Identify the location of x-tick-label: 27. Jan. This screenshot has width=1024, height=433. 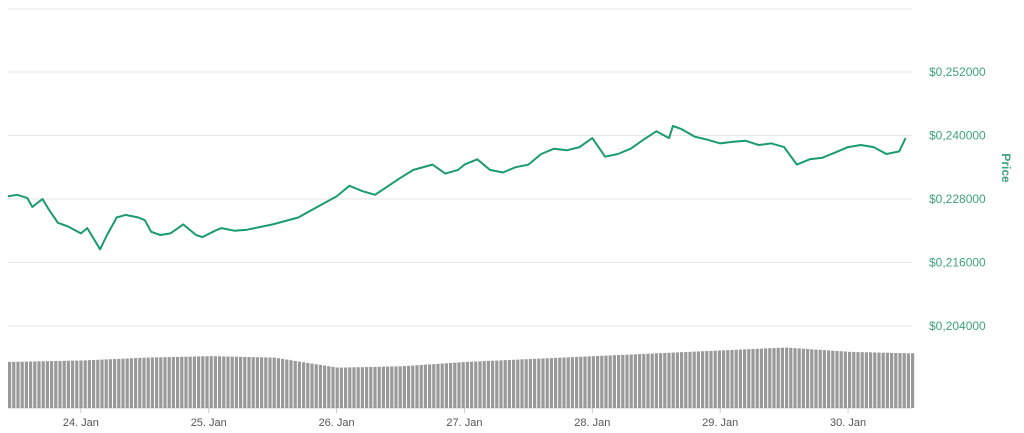
(464, 423).